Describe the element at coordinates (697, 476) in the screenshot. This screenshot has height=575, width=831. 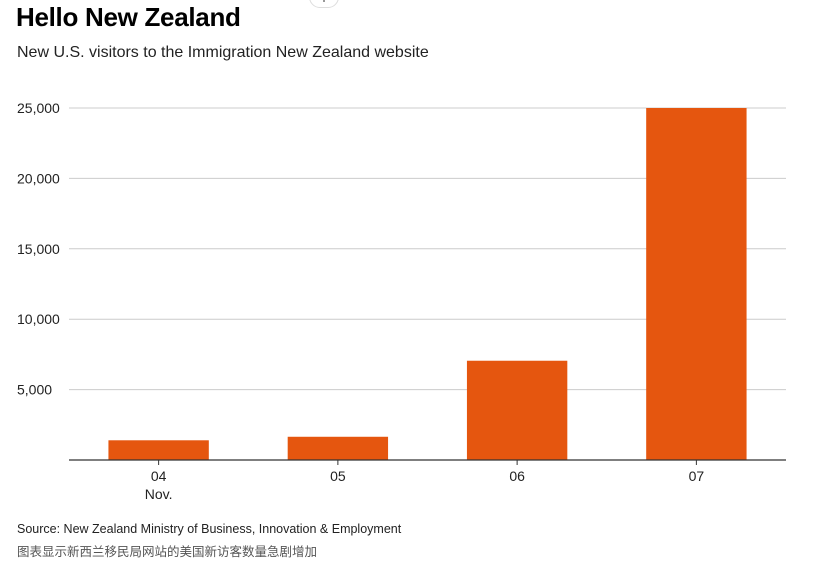
I see `x-tick-label: 07` at that location.